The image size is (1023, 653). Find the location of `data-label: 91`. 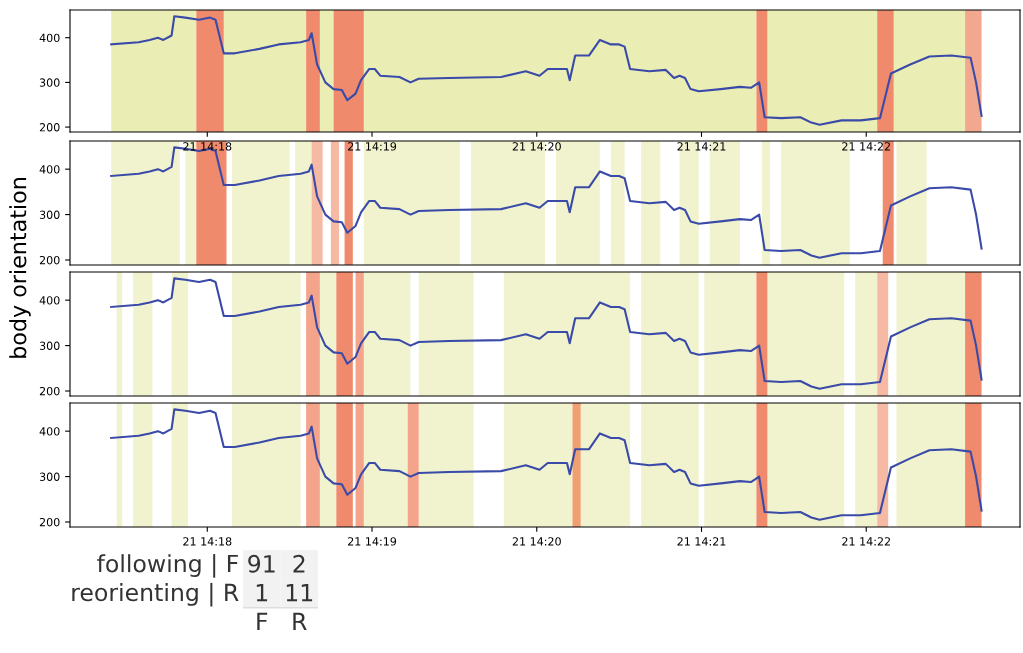

data-label: 91 is located at coordinates (261, 563).